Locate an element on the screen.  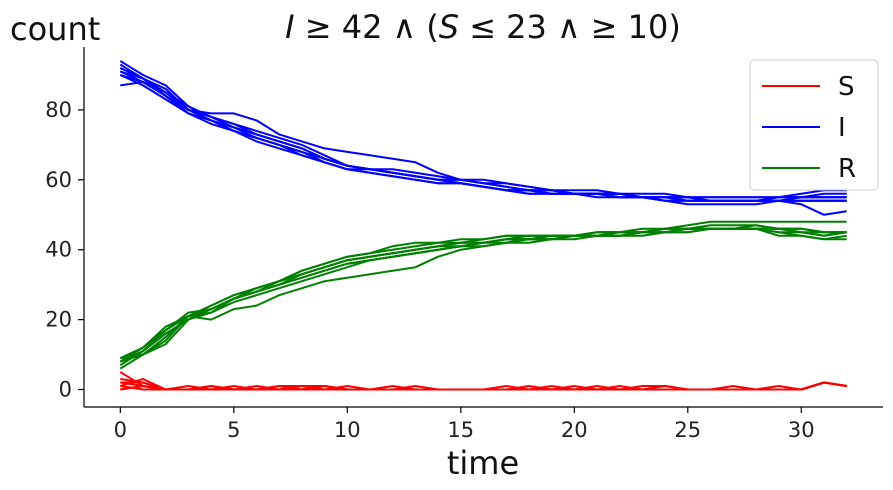
series-line-s is located at coordinates (483, 386).